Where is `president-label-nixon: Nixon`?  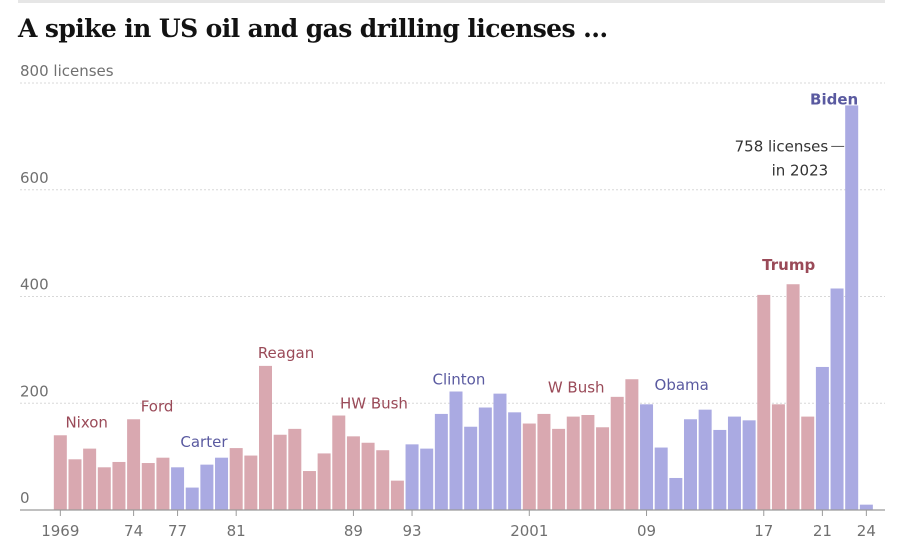
president-label-nixon: Nixon is located at coordinates (86, 422).